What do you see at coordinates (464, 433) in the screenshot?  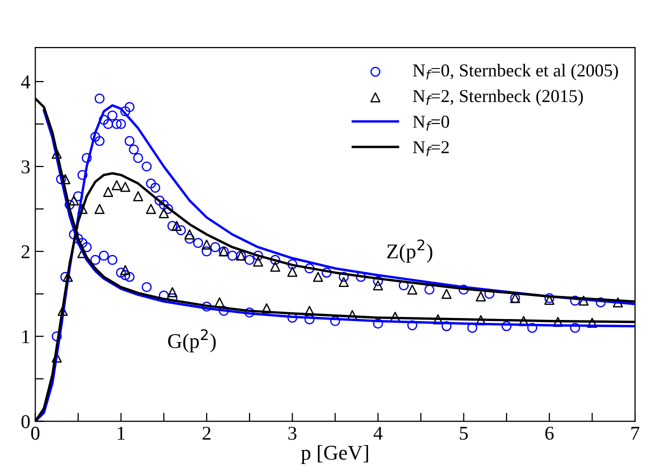 I see `x-tick-label: 5` at bounding box center [464, 433].